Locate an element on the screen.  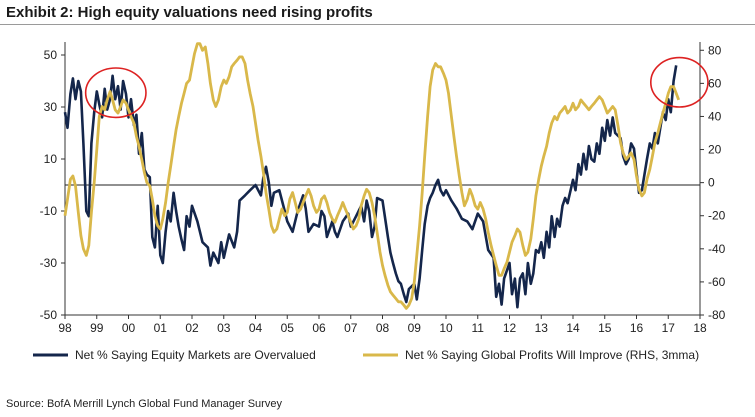
right-tick-label: 0 is located at coordinates (711, 183).